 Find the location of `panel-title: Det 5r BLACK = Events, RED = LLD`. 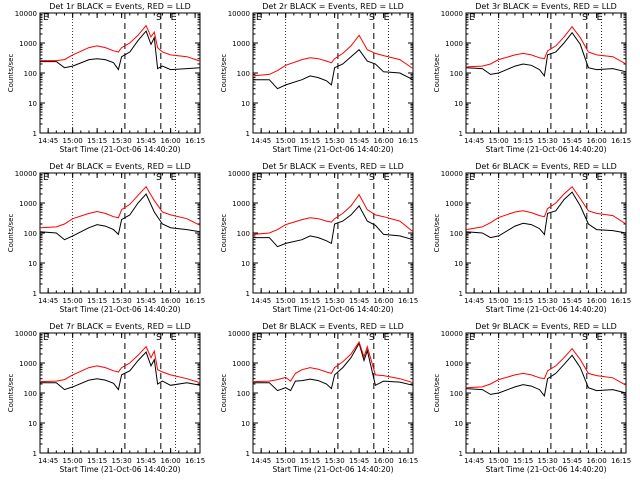

panel-title: Det 5r BLACK = Events, RED = LLD is located at coordinates (333, 166).